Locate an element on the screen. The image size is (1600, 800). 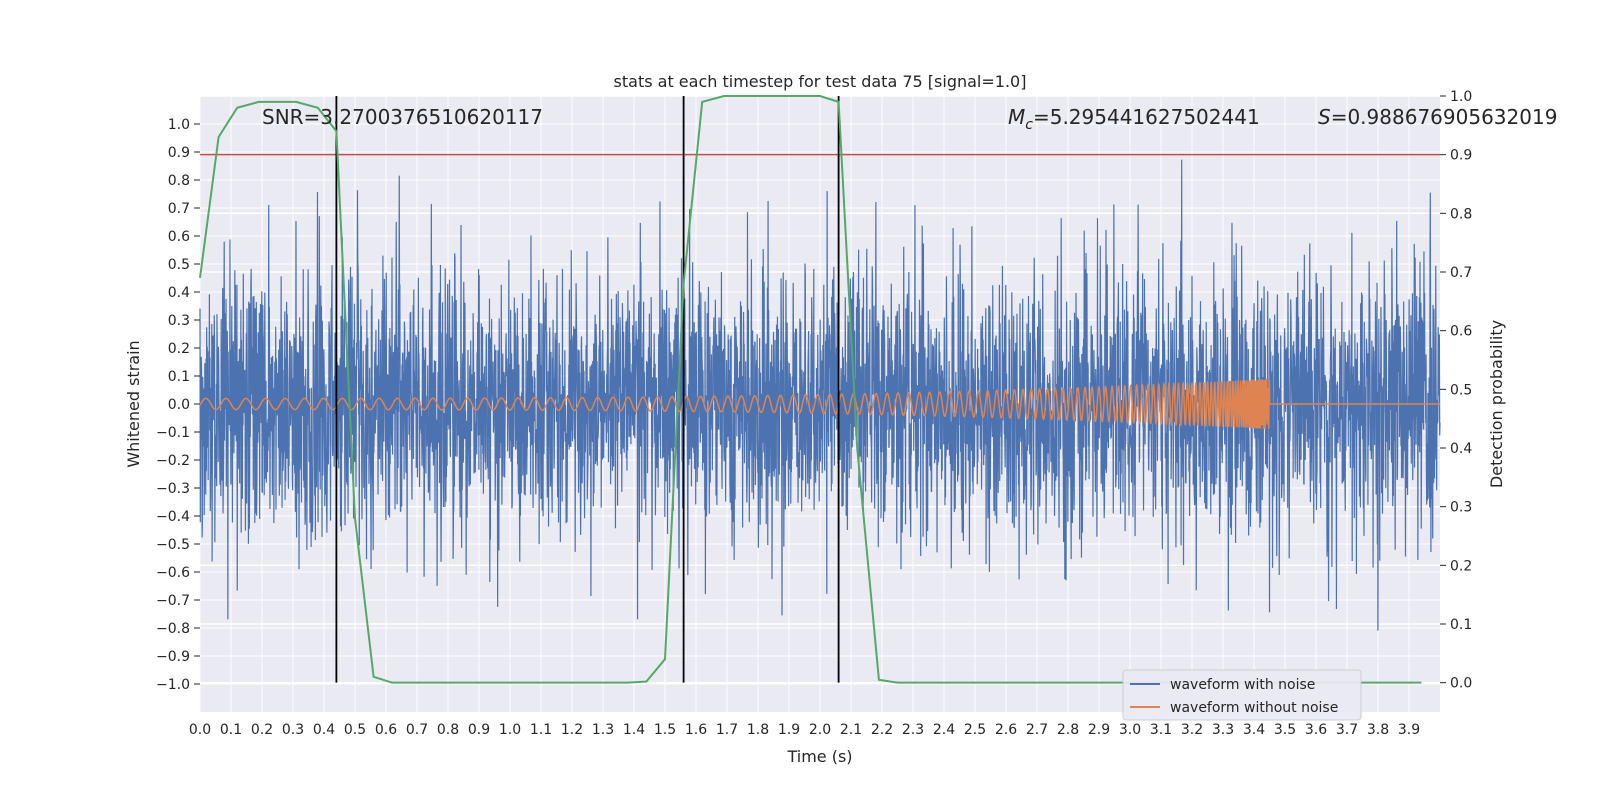
x-tick-label: 1.2 is located at coordinates (572, 730).